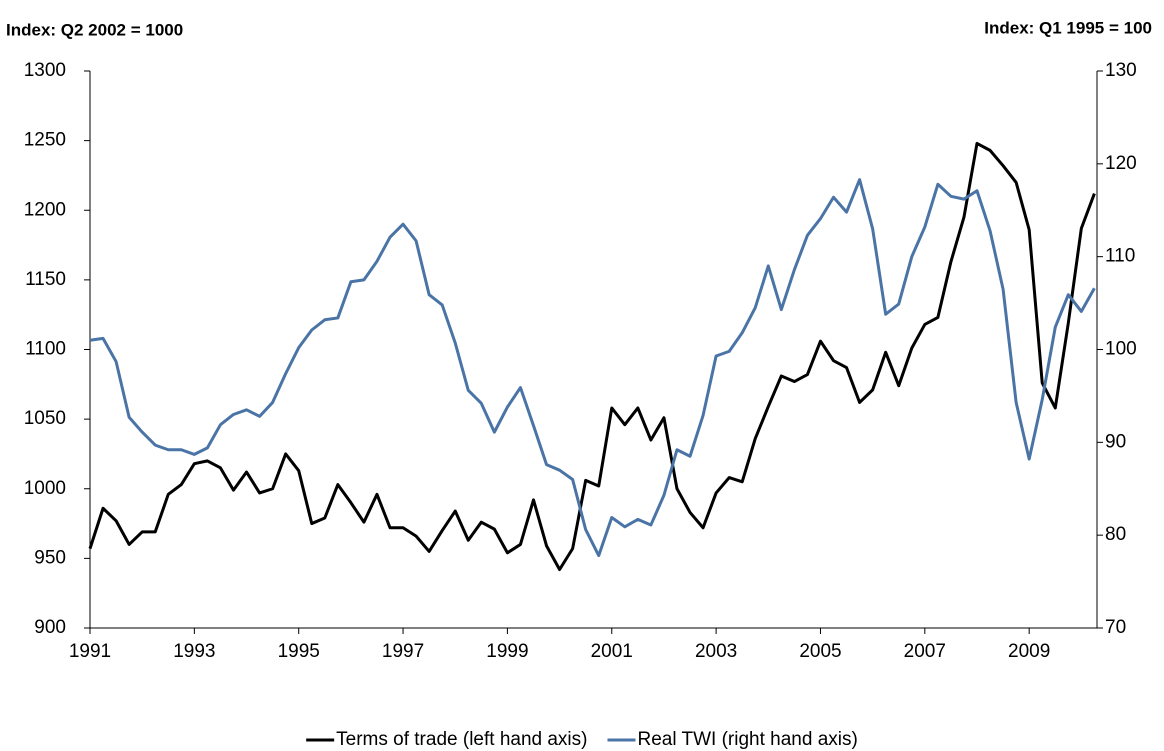 This screenshot has height=751, width=1164. Describe the element at coordinates (820, 651) in the screenshot. I see `x-tick-label: 2005` at that location.